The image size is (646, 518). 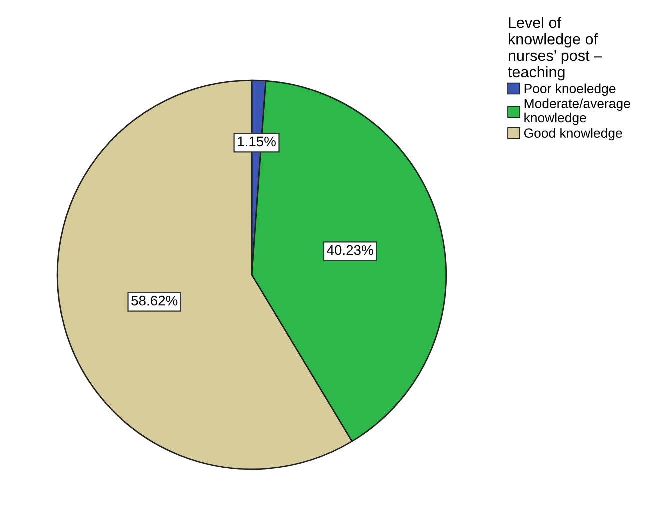 What do you see at coordinates (573, 134) in the screenshot?
I see `legend-label: Good knowledge` at bounding box center [573, 134].